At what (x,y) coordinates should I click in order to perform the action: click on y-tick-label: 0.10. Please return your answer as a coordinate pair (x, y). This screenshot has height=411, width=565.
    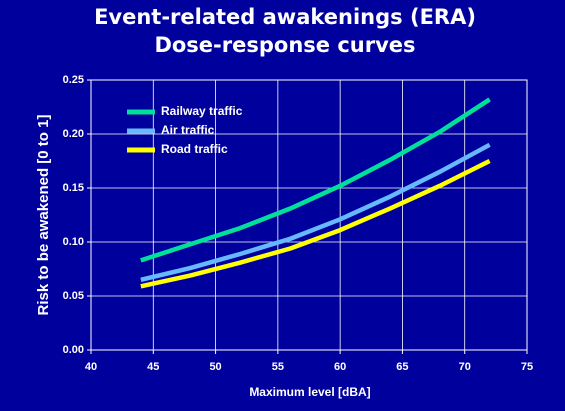
    Looking at the image, I should click on (73, 242).